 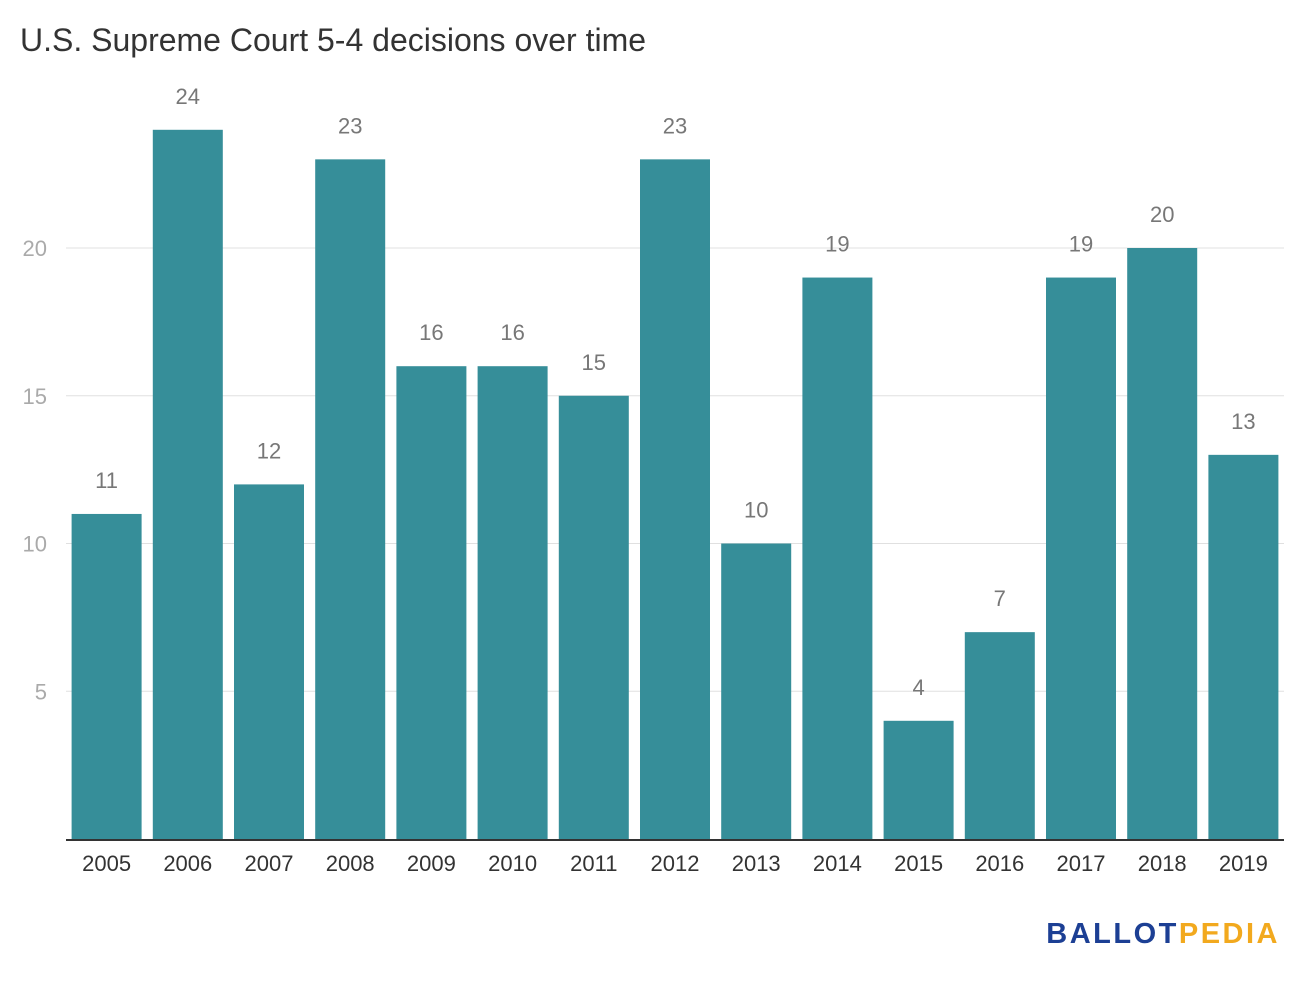 What do you see at coordinates (1081, 863) in the screenshot?
I see `x-tick-label: 2017` at bounding box center [1081, 863].